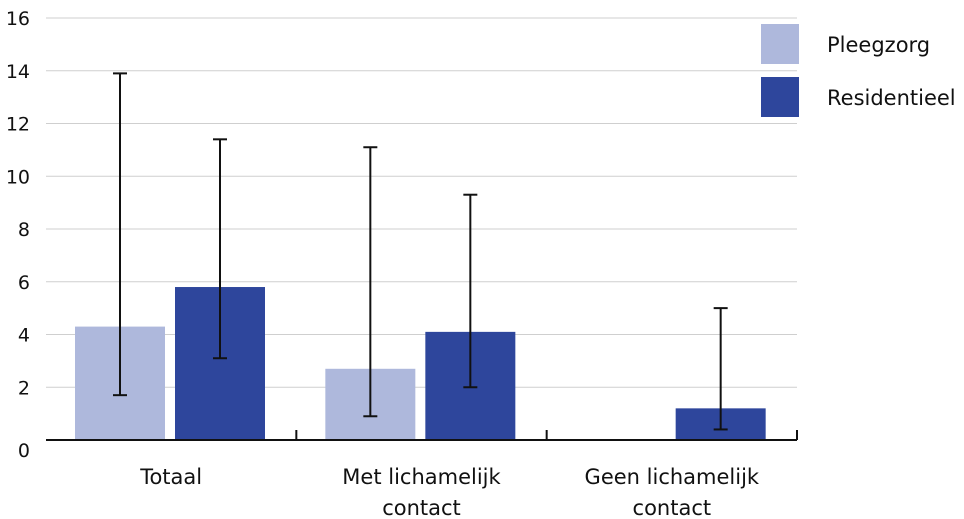 The width and height of the screenshot is (964, 519). Describe the element at coordinates (422, 435) in the screenshot. I see `x-axis` at that location.